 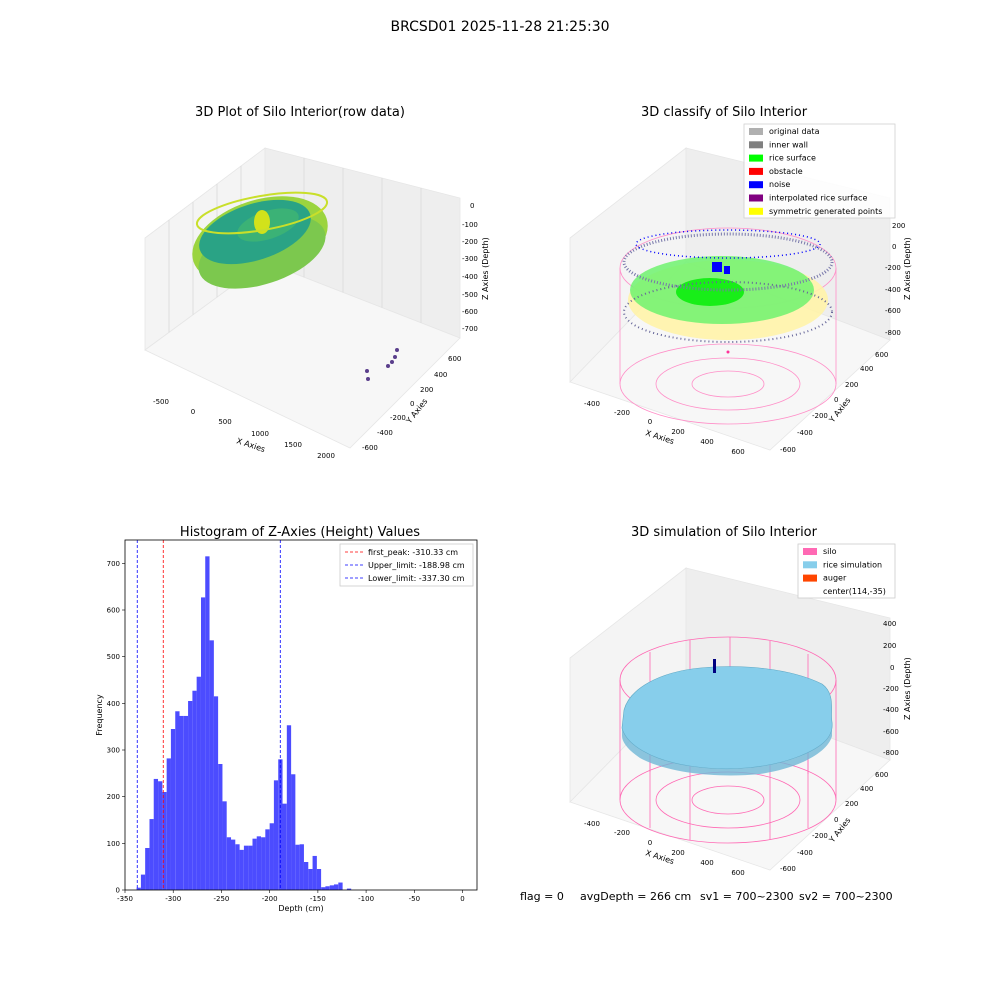 I want to click on raw-y-tick: -400, so click(x=385, y=433).